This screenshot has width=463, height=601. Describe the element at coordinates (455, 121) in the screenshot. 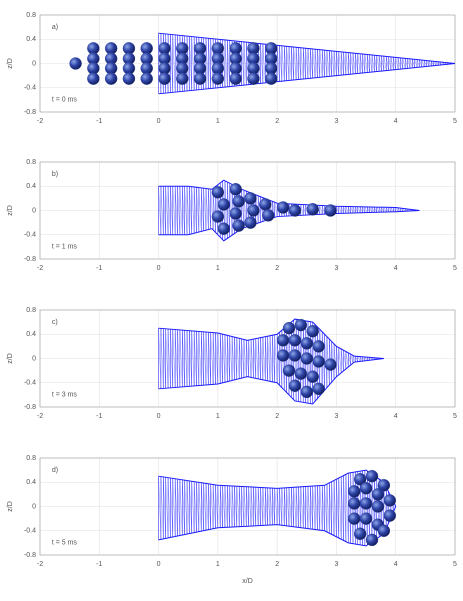

I see `x-tick-label: 5` at that location.